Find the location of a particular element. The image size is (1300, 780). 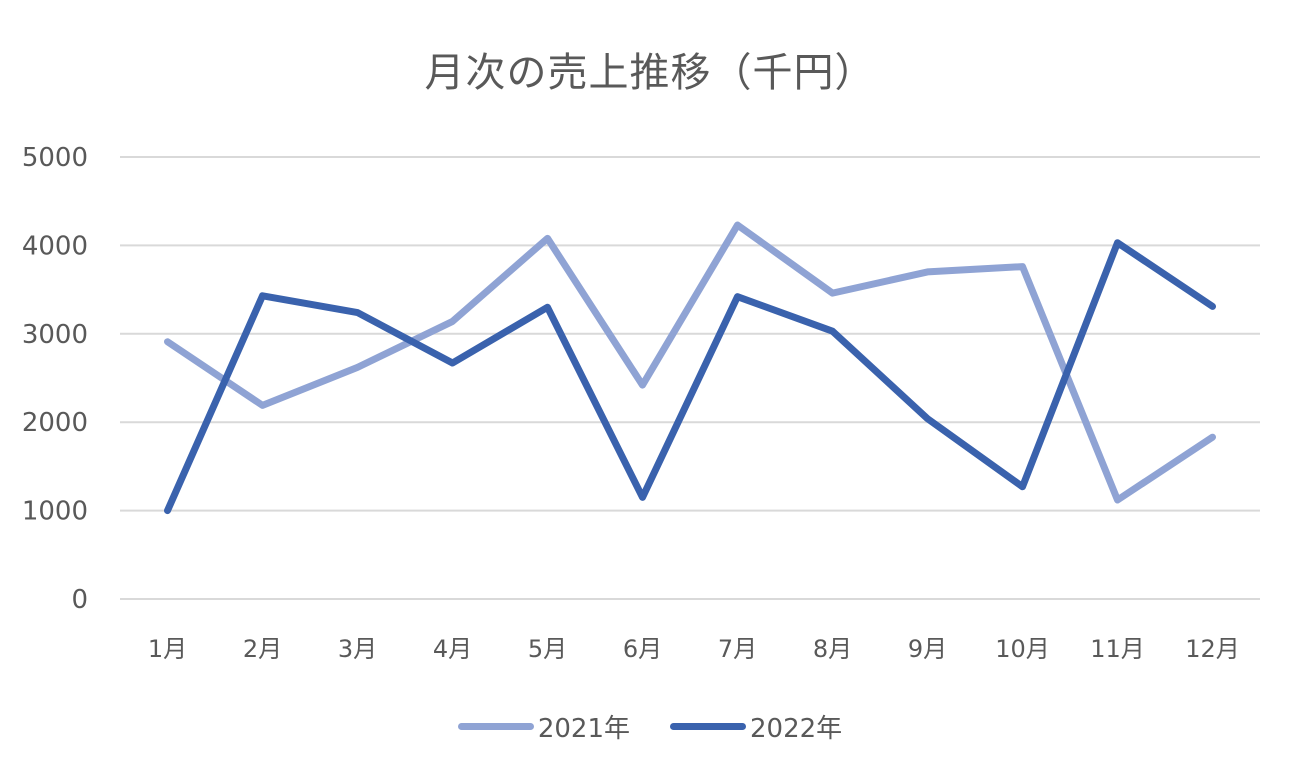

y-tick-label: 5000 is located at coordinates (55, 158).